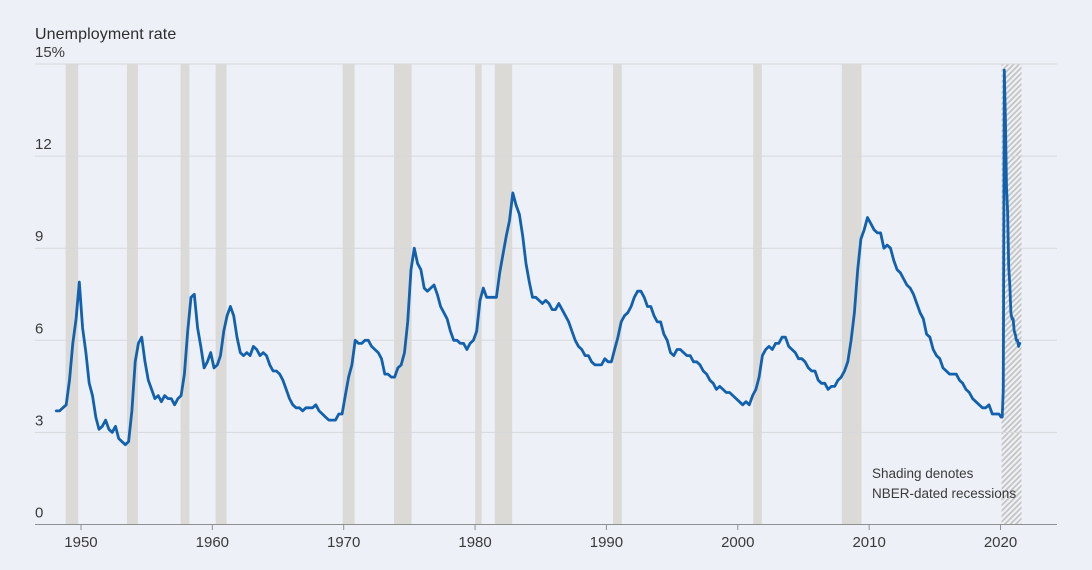 The height and width of the screenshot is (570, 1092). Describe the element at coordinates (39, 420) in the screenshot. I see `y-tick-label-3: 3` at that location.